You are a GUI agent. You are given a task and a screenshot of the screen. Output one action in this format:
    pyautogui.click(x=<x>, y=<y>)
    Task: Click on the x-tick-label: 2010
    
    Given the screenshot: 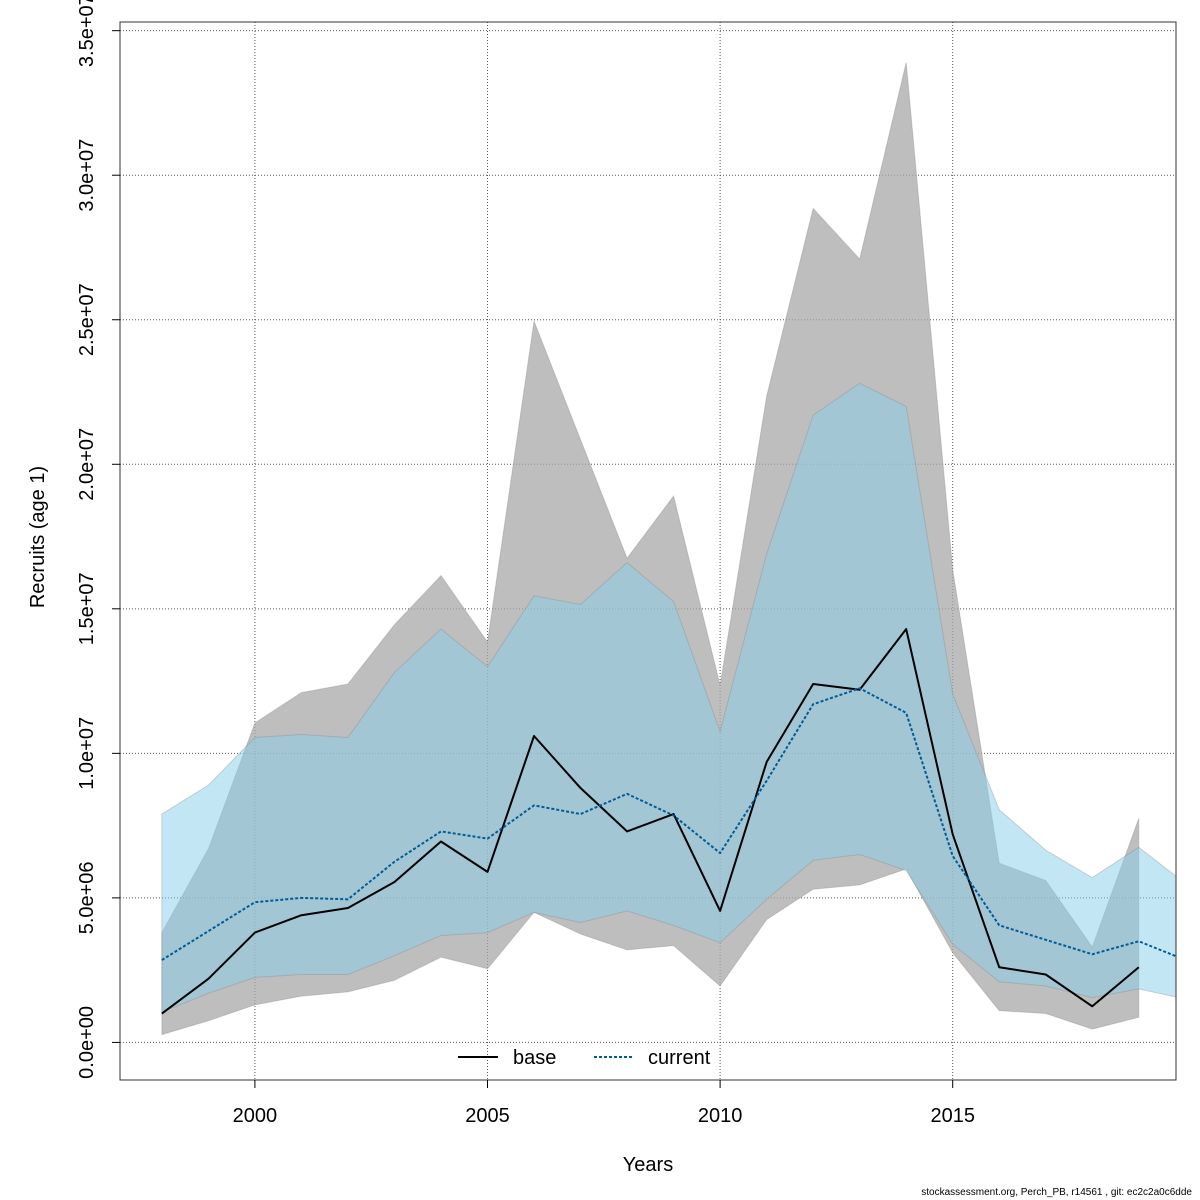 What is the action you would take?
    pyautogui.click(x=720, y=1116)
    